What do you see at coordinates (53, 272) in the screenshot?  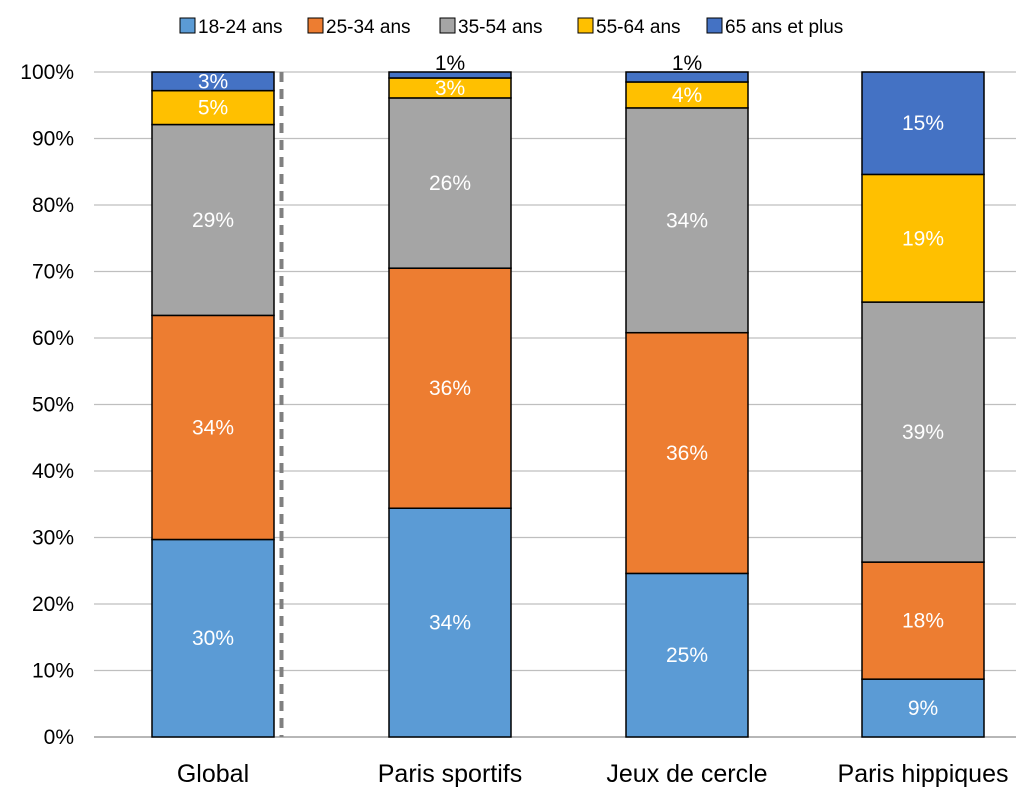 I see `y-tick-label: 70%` at bounding box center [53, 272].